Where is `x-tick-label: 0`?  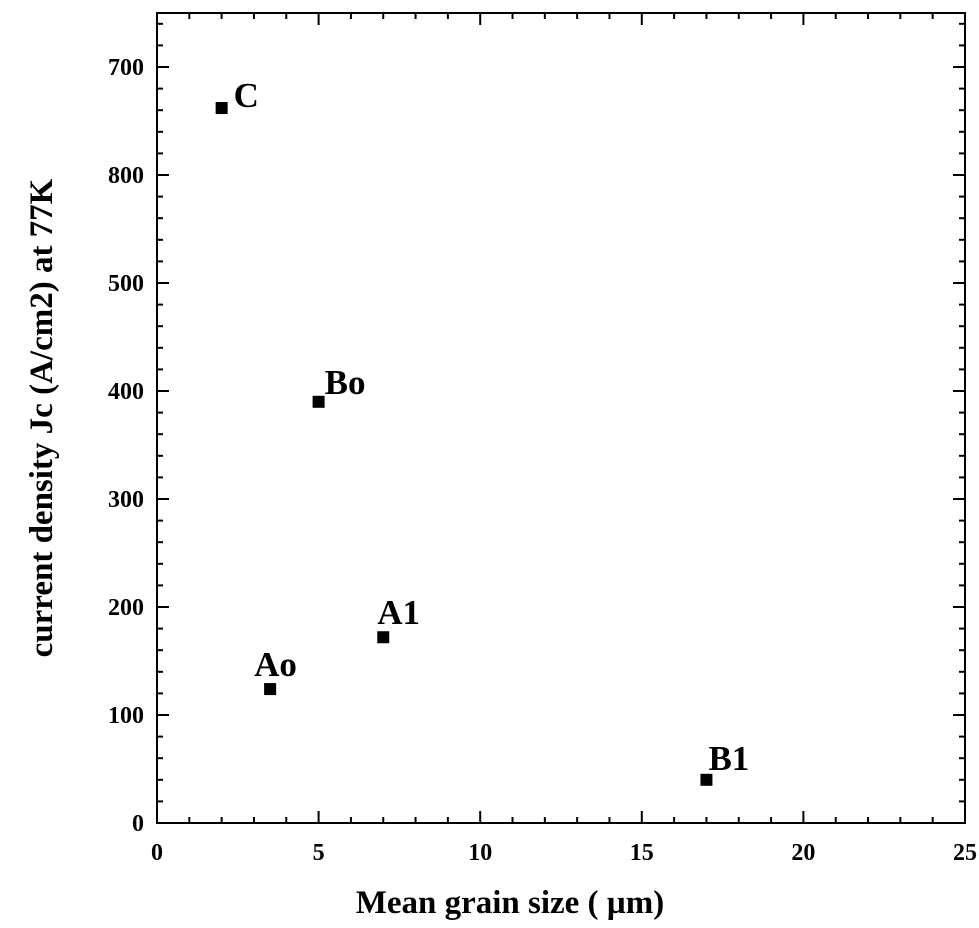 x-tick-label: 0 is located at coordinates (157, 853).